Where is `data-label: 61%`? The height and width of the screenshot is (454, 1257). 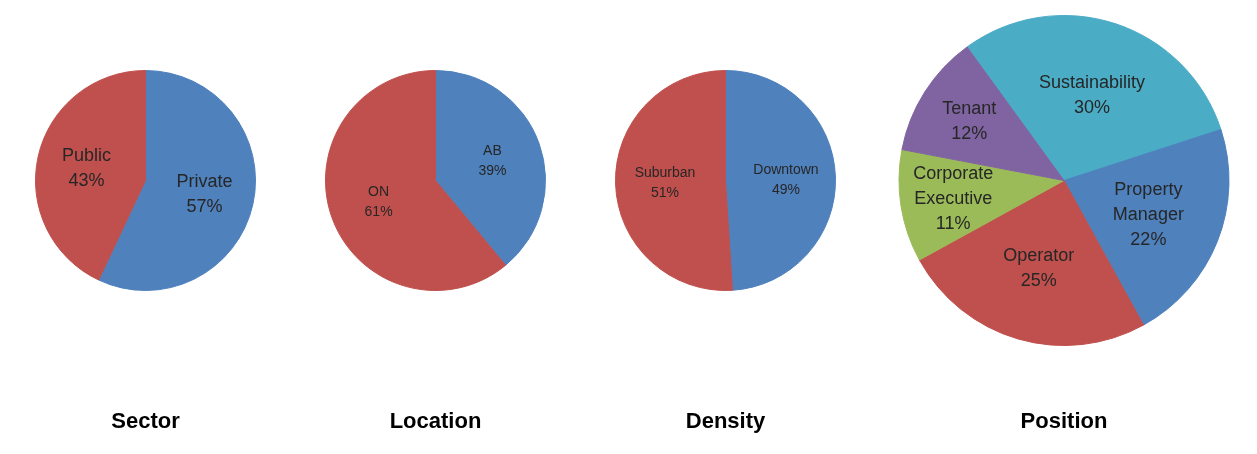 data-label: 61% is located at coordinates (378, 210).